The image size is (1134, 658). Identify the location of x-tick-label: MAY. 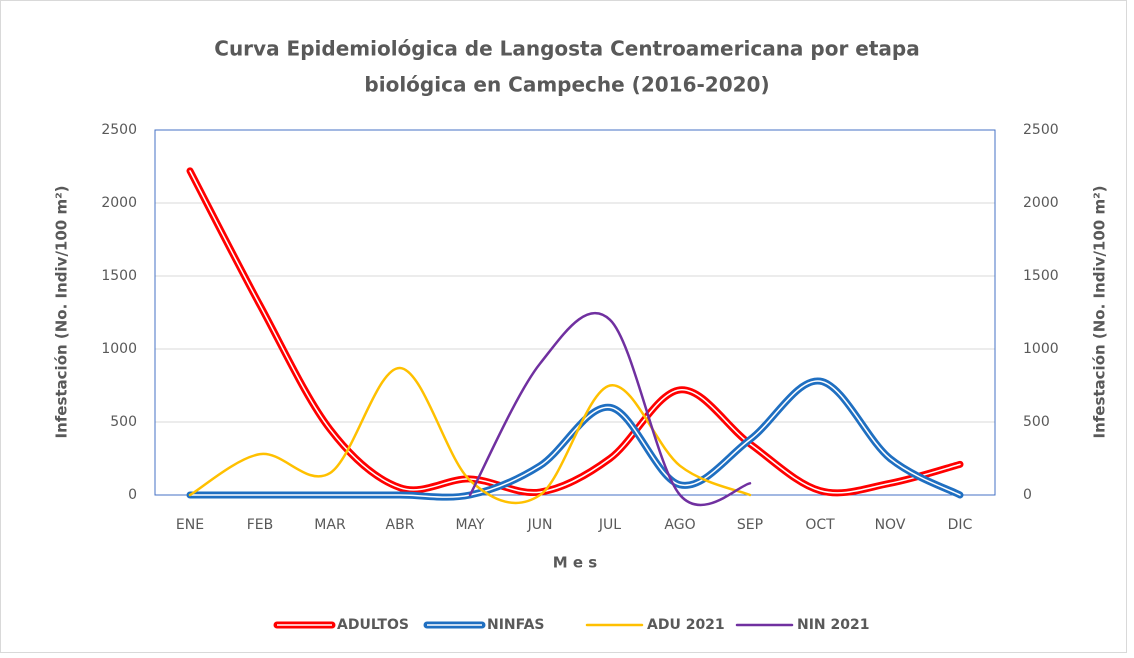
(470, 525).